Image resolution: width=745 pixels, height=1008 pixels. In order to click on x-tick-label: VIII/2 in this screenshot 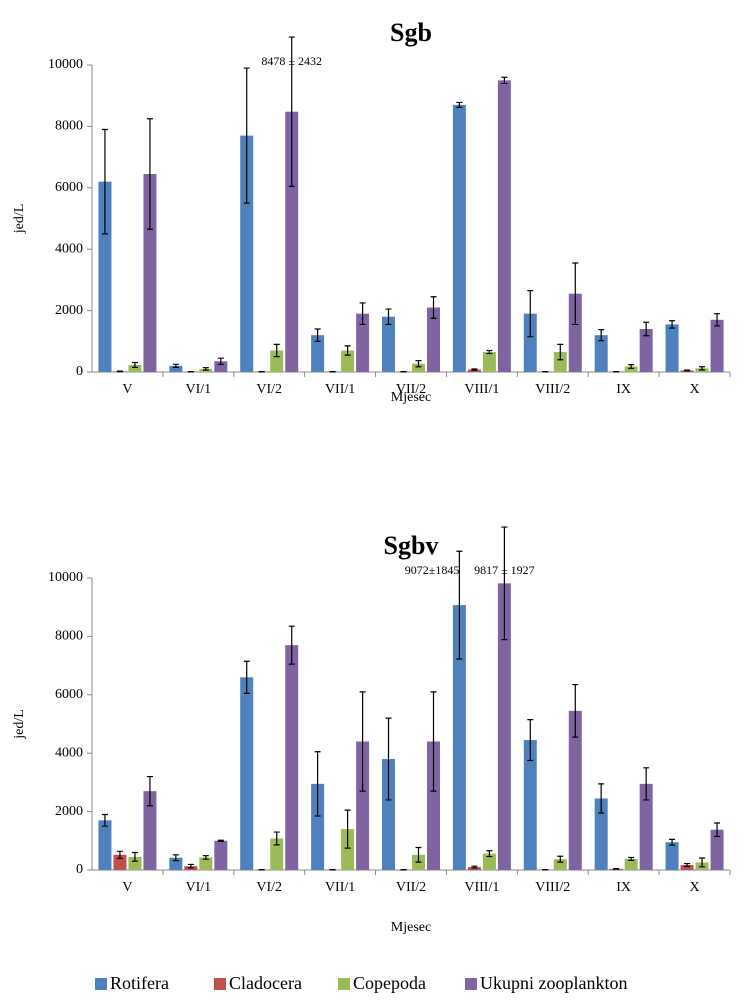, I will do `click(552, 887)`.